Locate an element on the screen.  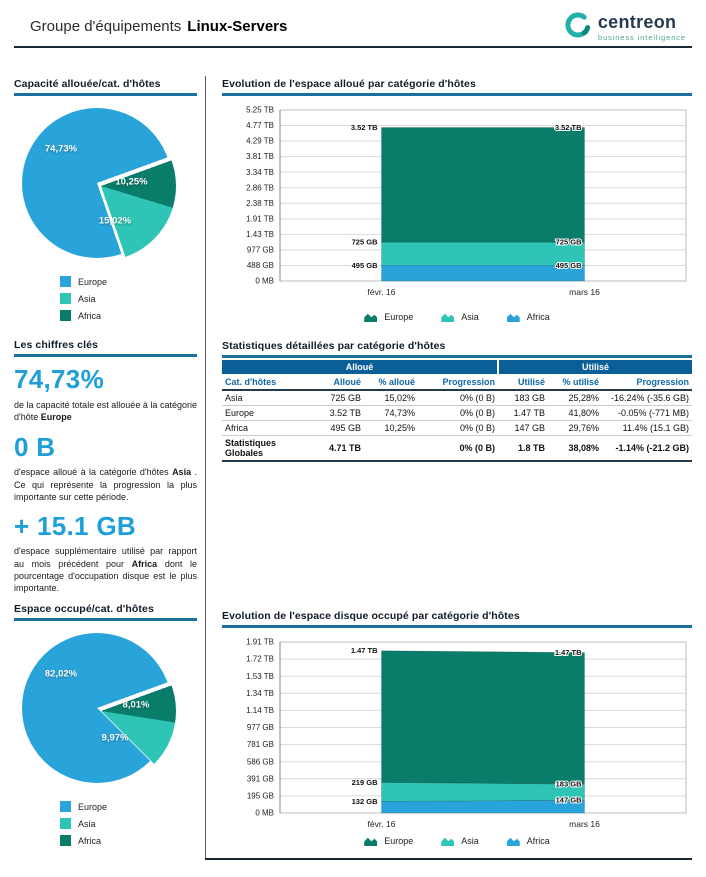
column-header-used: Utilisé is located at coordinates (523, 382).